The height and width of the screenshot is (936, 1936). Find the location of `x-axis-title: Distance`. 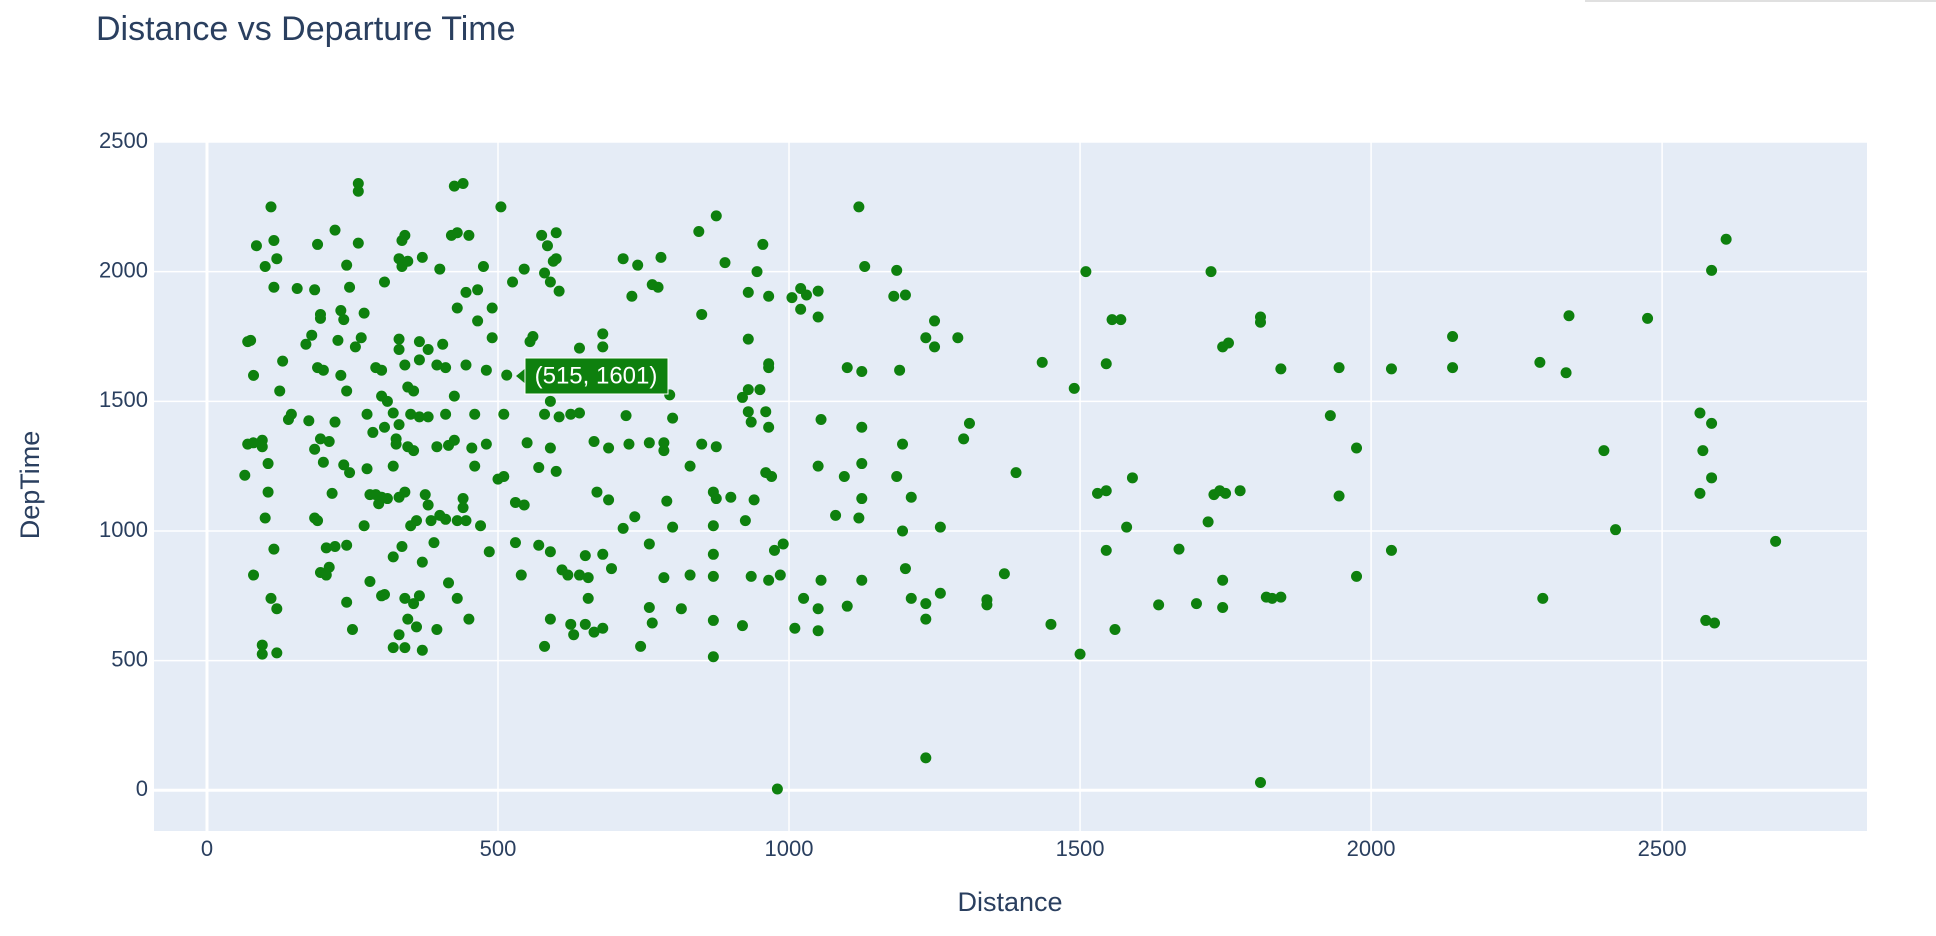

x-axis-title: Distance is located at coordinates (1009, 902).